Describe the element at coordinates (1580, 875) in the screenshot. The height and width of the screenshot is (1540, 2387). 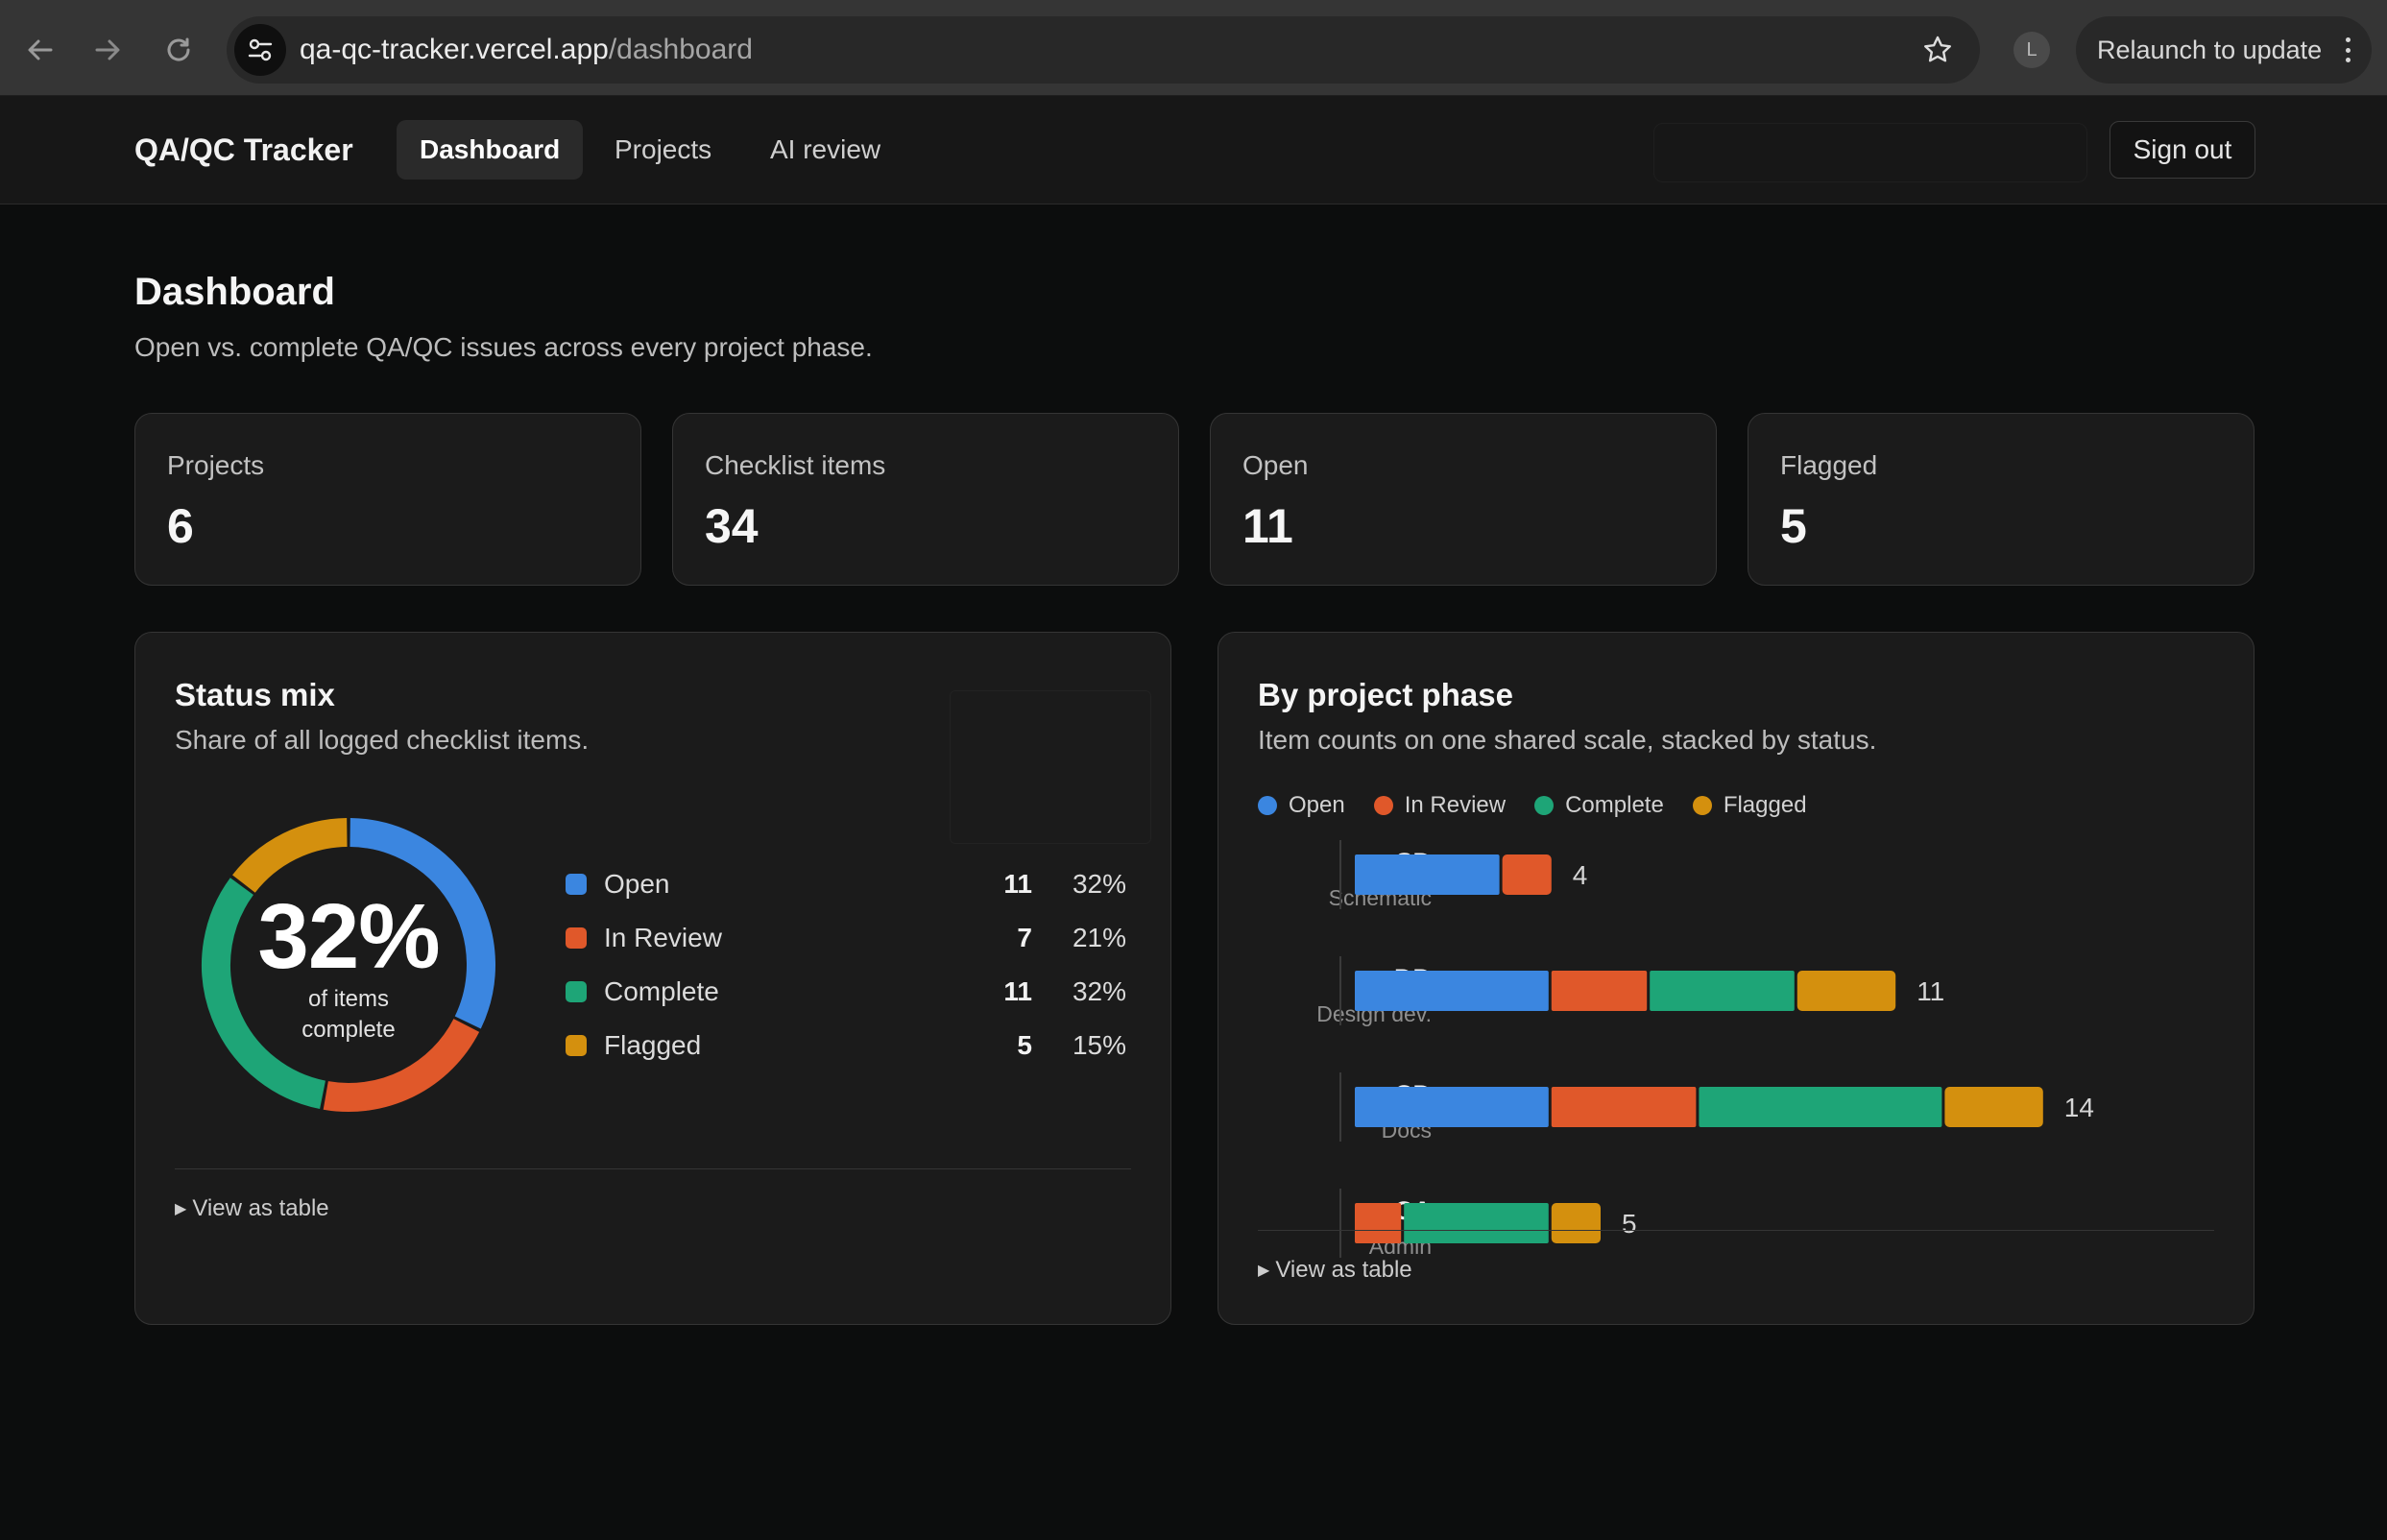
I see `bar-total-label-sd: 4` at that location.